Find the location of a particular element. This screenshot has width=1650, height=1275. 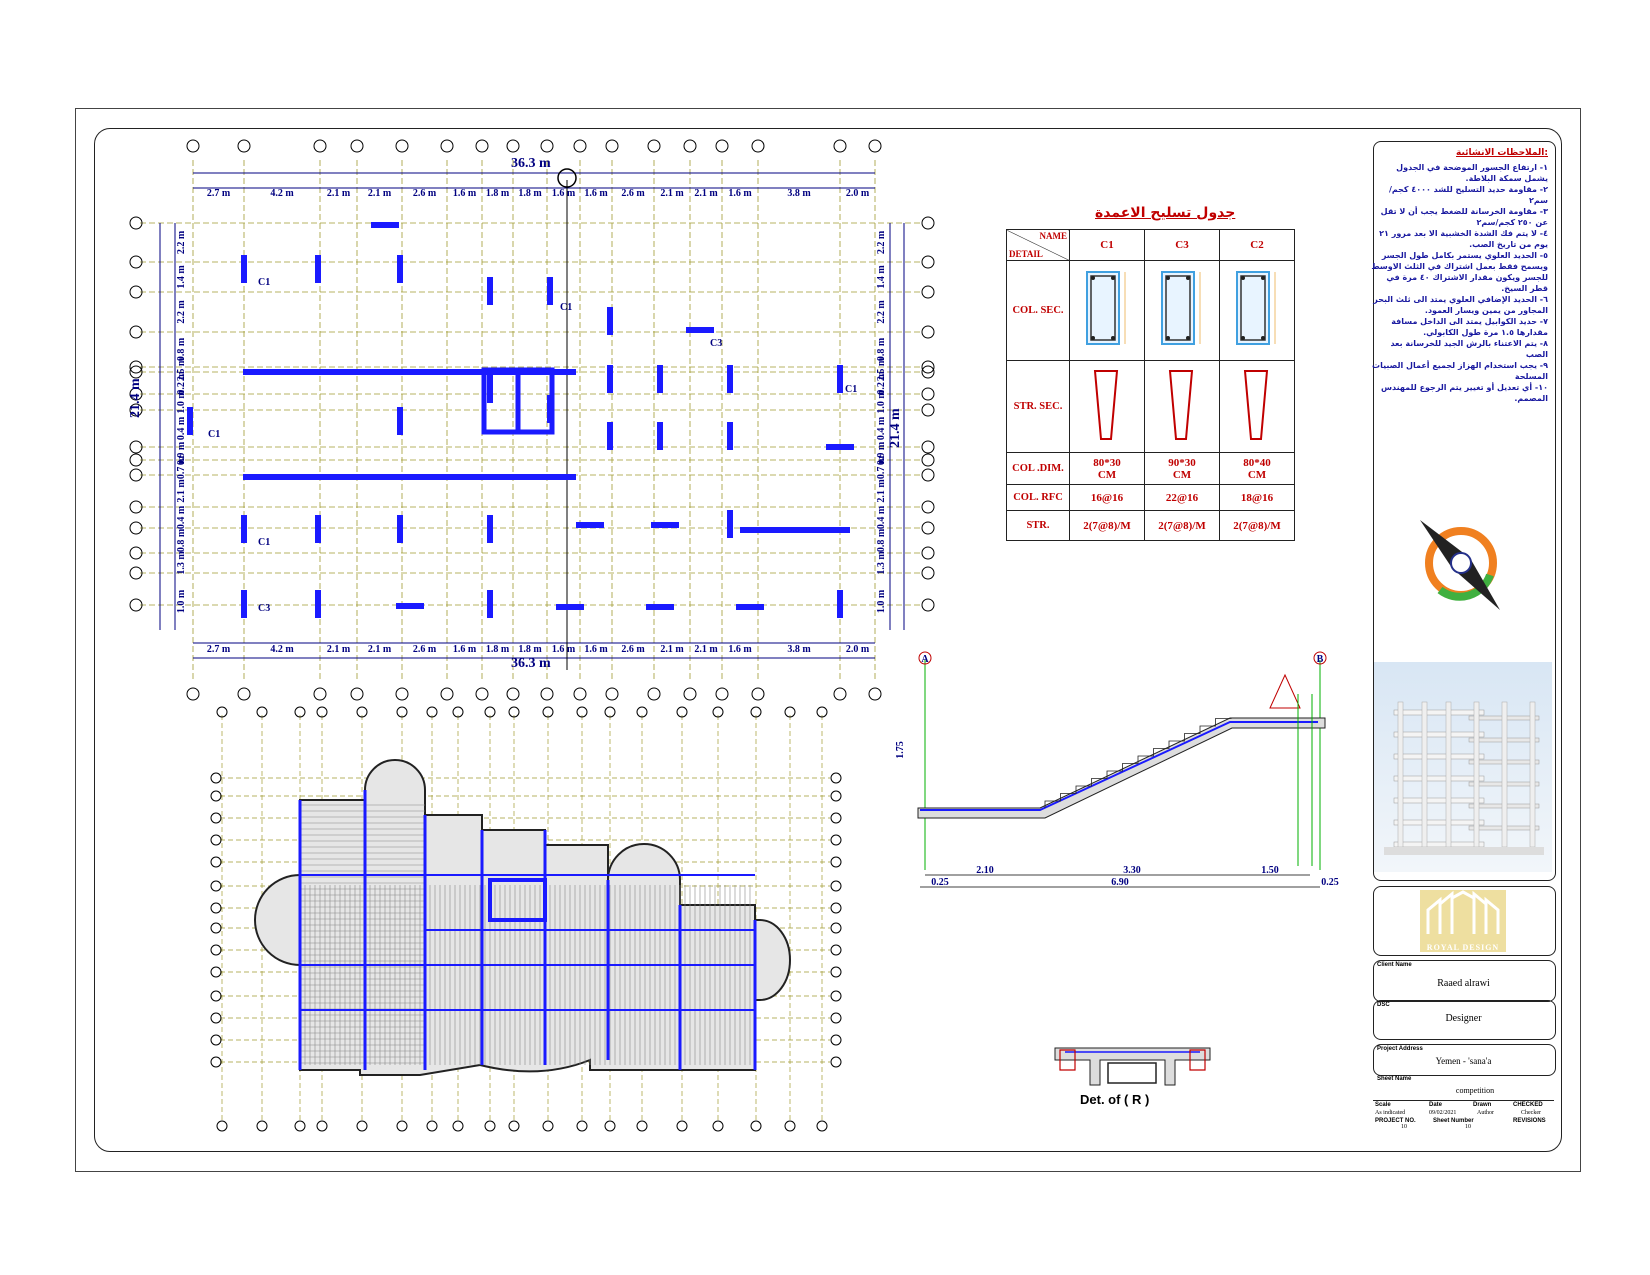

span-label-left: 0.4 m is located at coordinates (181, 428).